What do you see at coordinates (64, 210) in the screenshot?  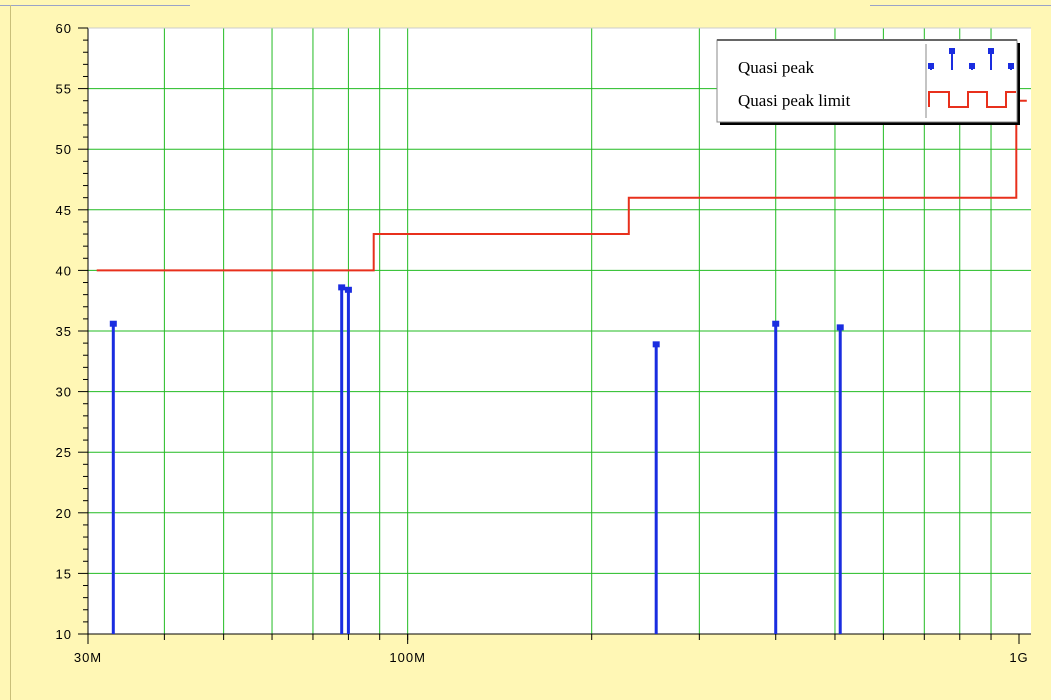 I see `y-tick-label: 45` at bounding box center [64, 210].